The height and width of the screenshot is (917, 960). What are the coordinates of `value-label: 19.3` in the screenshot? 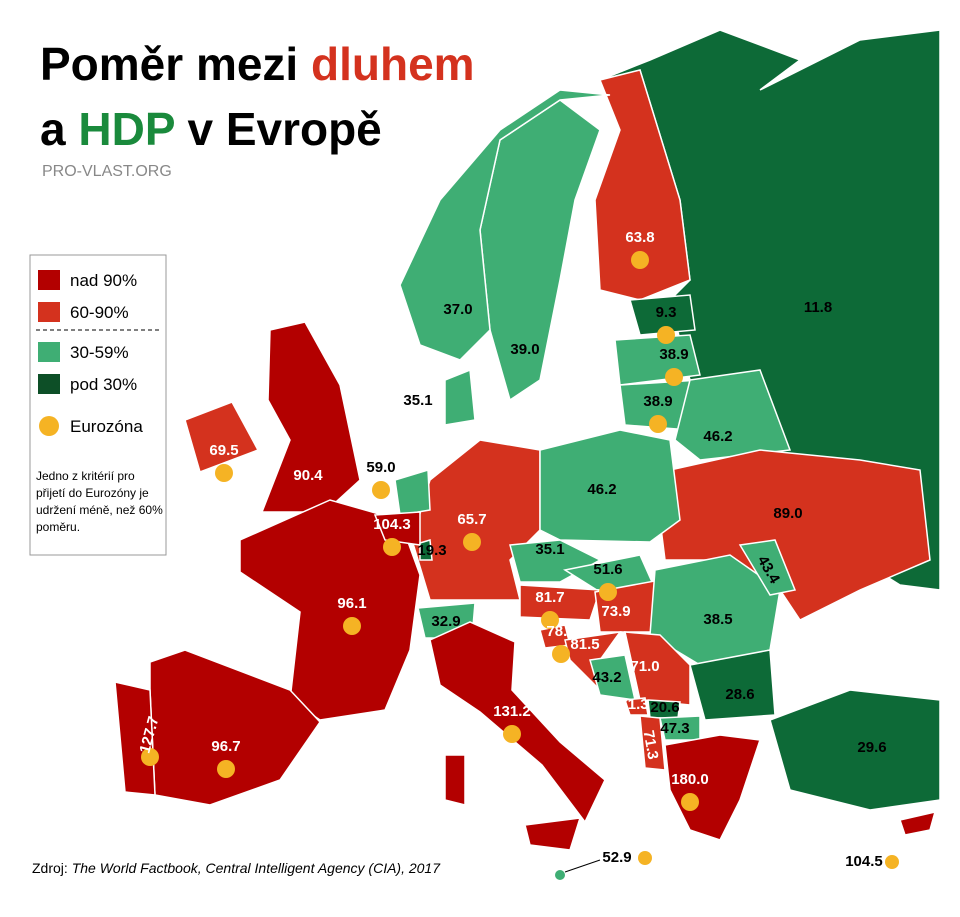 It's located at (431, 550).